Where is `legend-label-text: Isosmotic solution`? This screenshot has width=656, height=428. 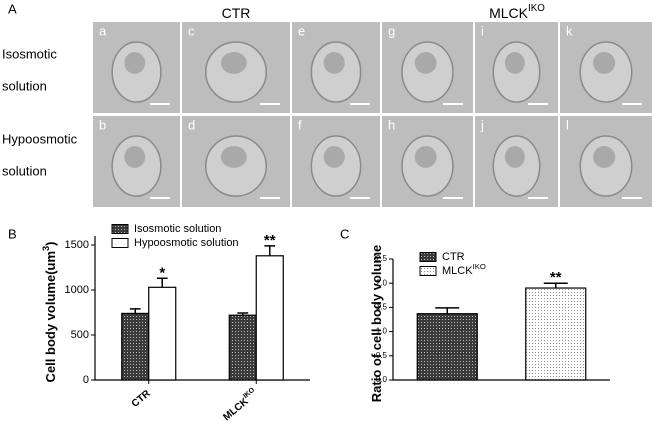
legend-label-text: Isosmotic solution is located at coordinates (177, 229).